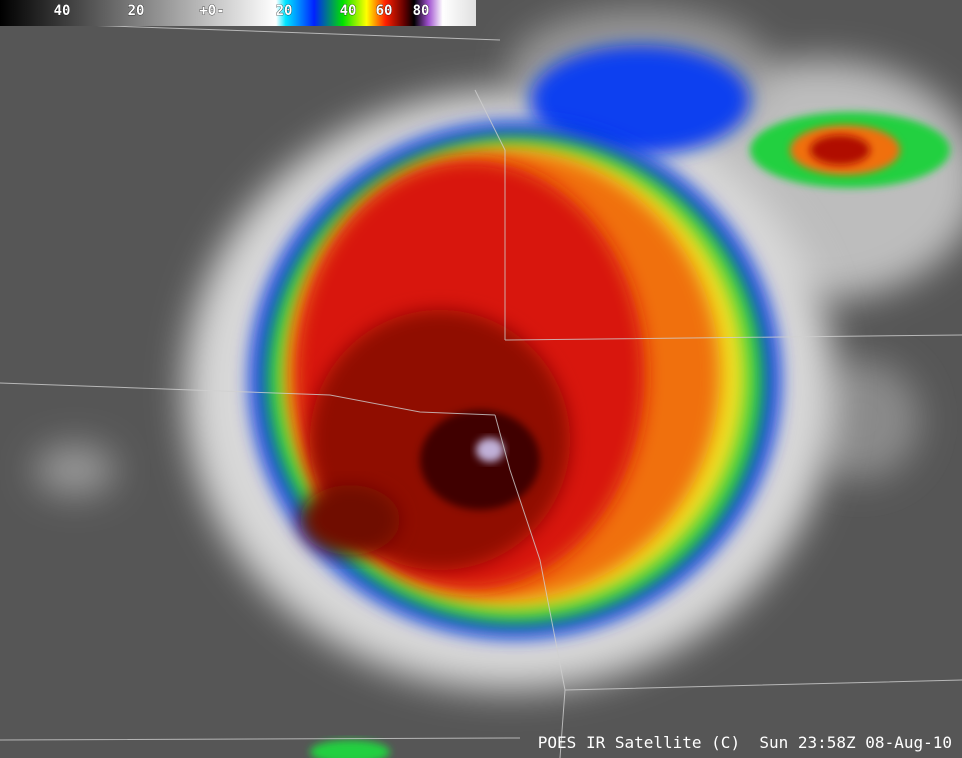 This screenshot has height=758, width=962. I want to click on colorbar, so click(238, 13).